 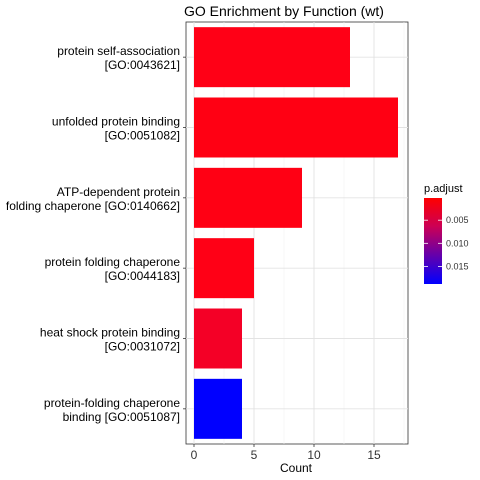 I want to click on legend-ticks: 0.005 0.010 0.015, so click(x=446, y=243).